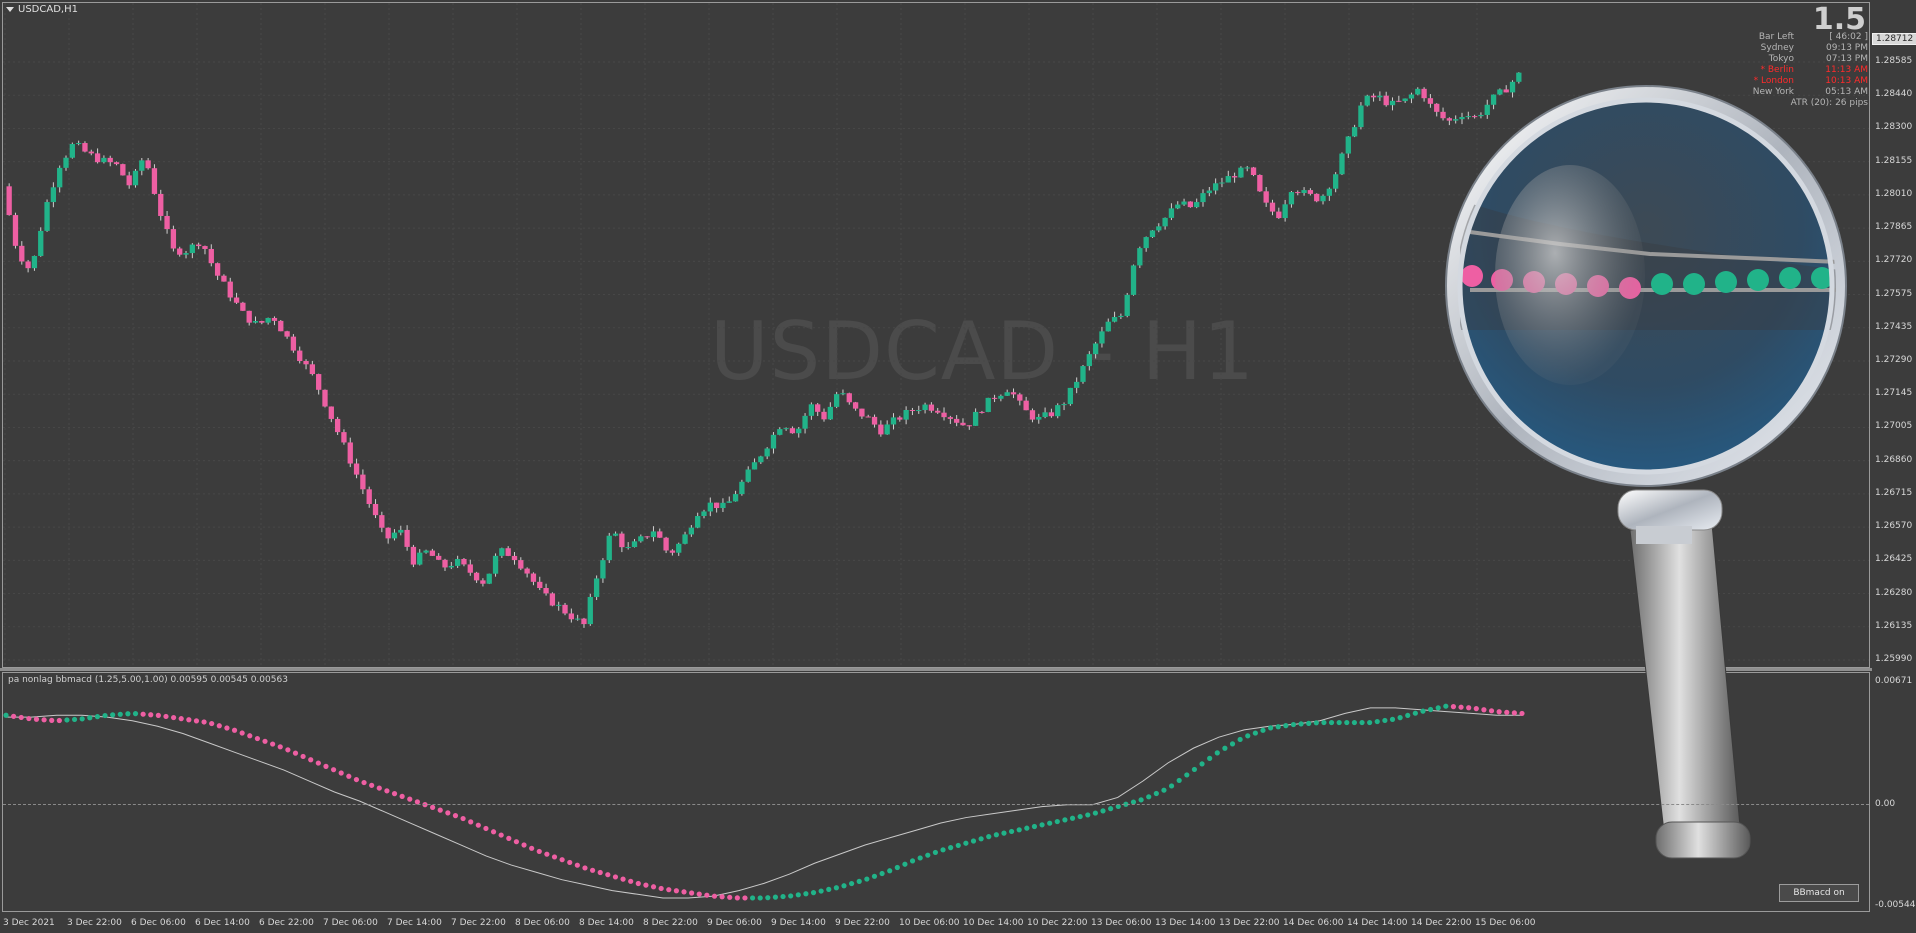  I want to click on magnifier-collar, so click(1670, 510).